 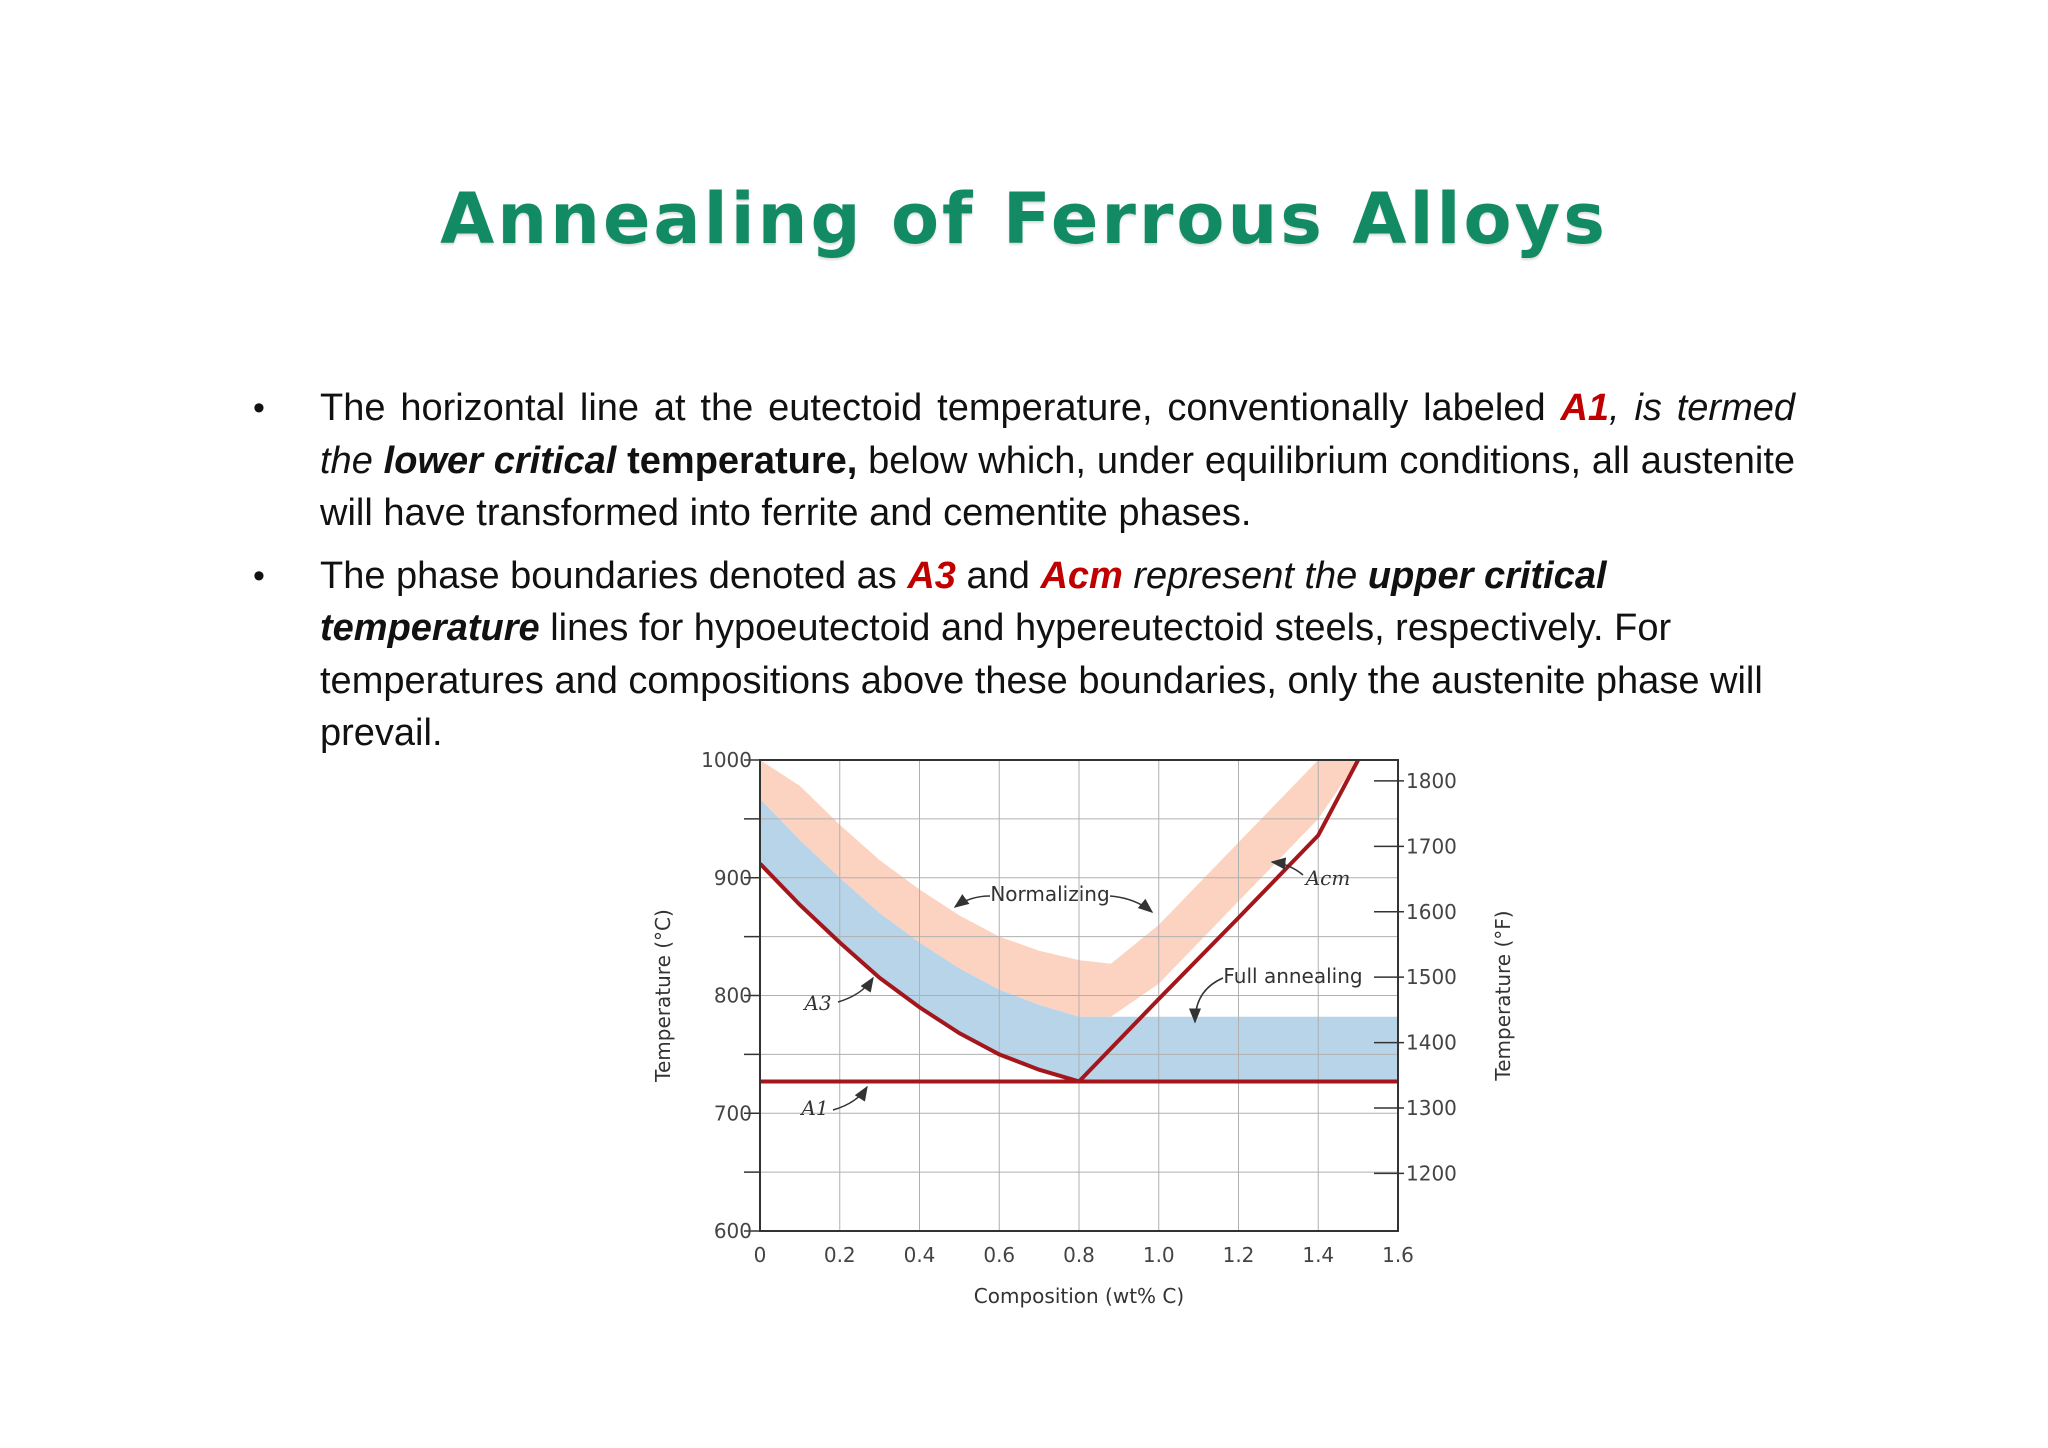 What do you see at coordinates (1431, 1108) in the screenshot?
I see `y-right-tick-label: 1300` at bounding box center [1431, 1108].